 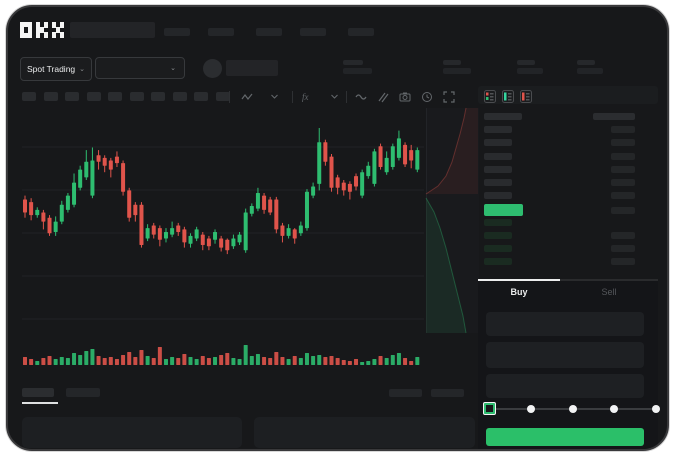 What do you see at coordinates (132, 432) in the screenshot?
I see `open-orders-panel` at bounding box center [132, 432].